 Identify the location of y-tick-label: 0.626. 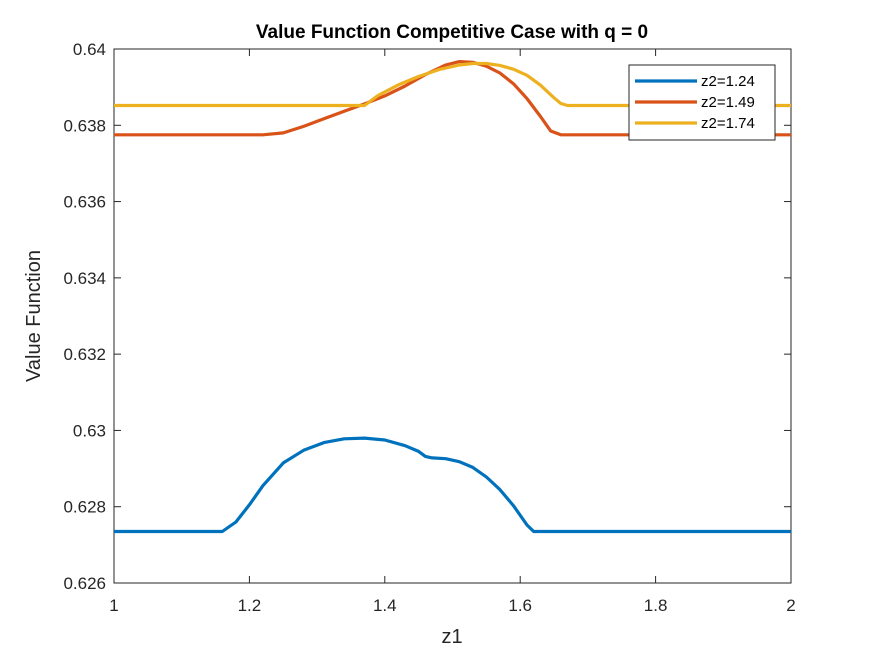
(84, 583).